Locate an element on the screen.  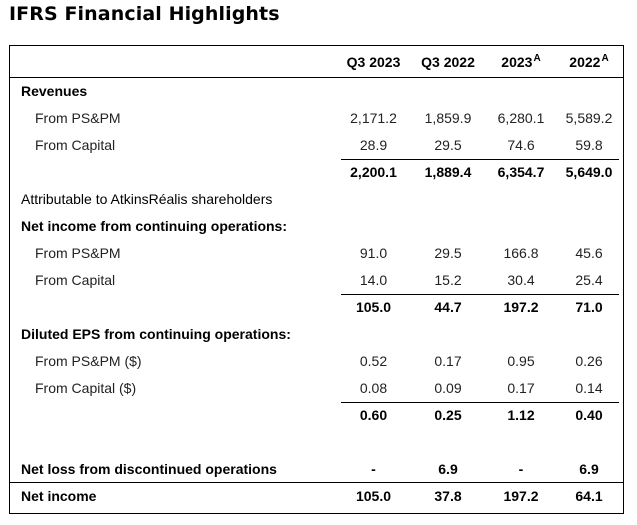
cell-value: 1,889.4 is located at coordinates (448, 172).